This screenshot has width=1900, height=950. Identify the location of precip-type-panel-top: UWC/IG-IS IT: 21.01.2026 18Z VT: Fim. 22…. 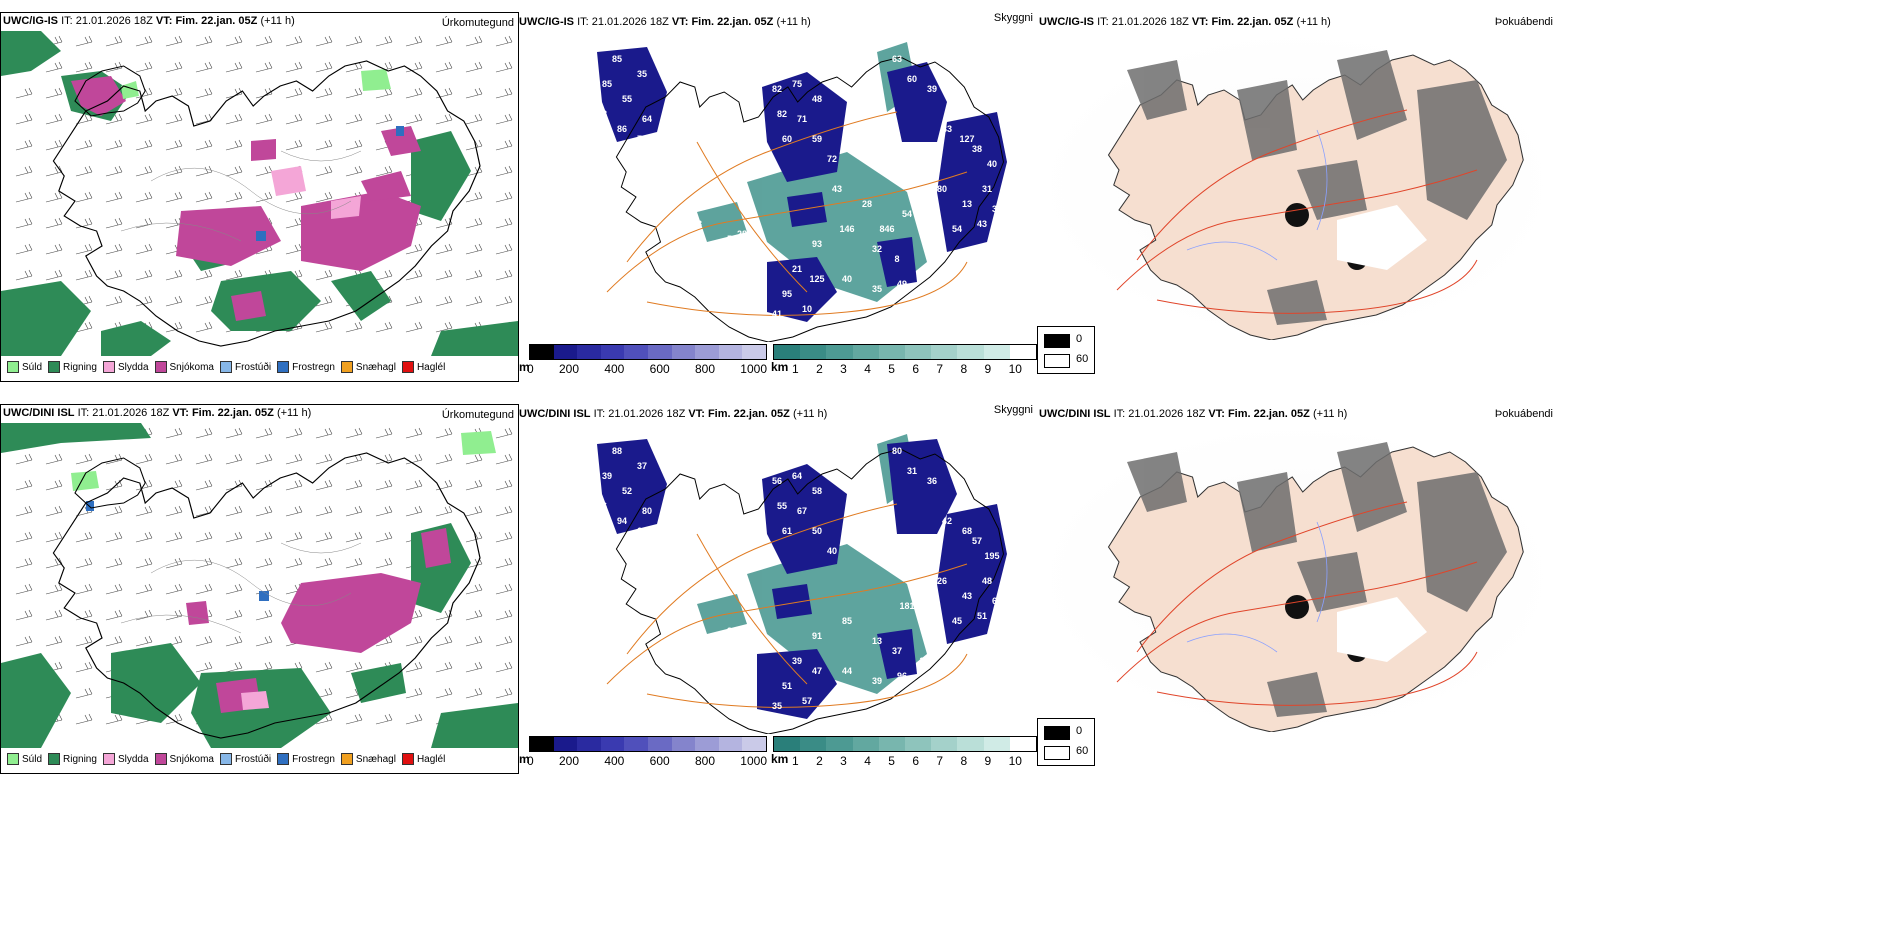
(259, 197).